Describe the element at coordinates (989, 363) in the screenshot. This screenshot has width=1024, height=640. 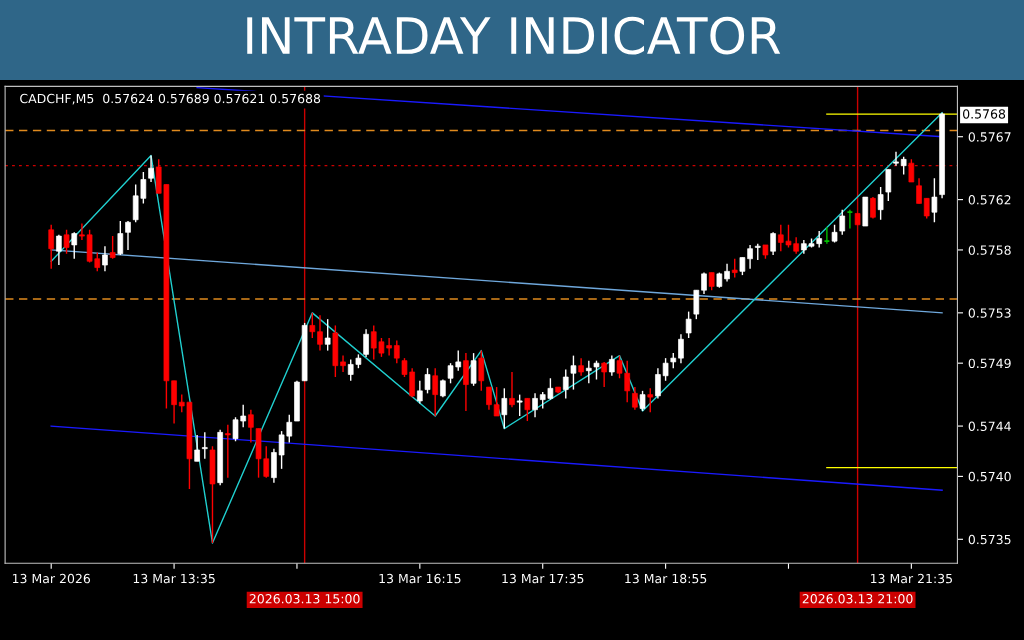
I see `y-tick-label: 0.5749` at that location.